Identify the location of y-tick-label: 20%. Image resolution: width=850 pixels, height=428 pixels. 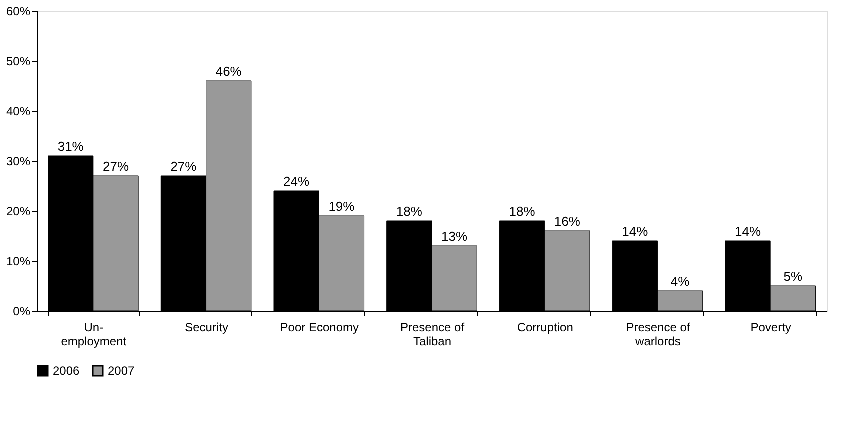
(18, 211).